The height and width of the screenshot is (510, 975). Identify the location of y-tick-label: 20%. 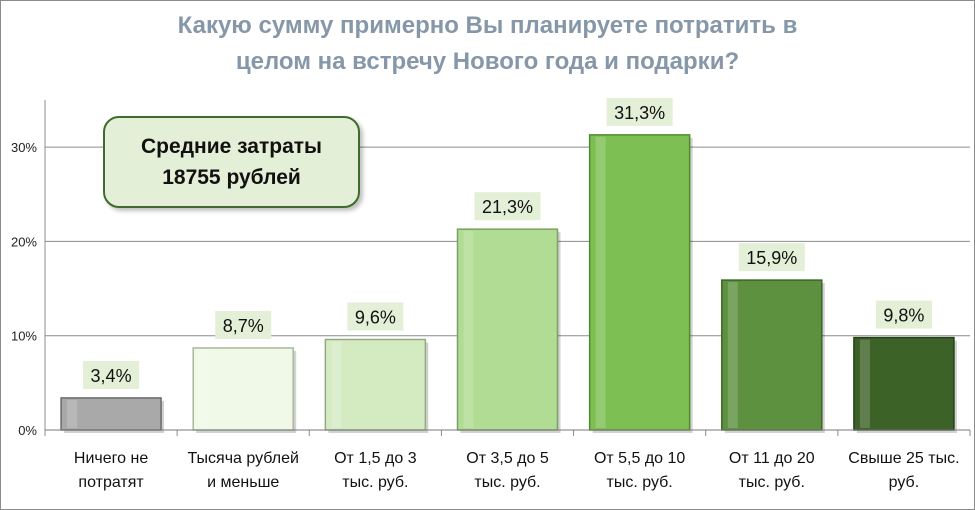
(24, 241).